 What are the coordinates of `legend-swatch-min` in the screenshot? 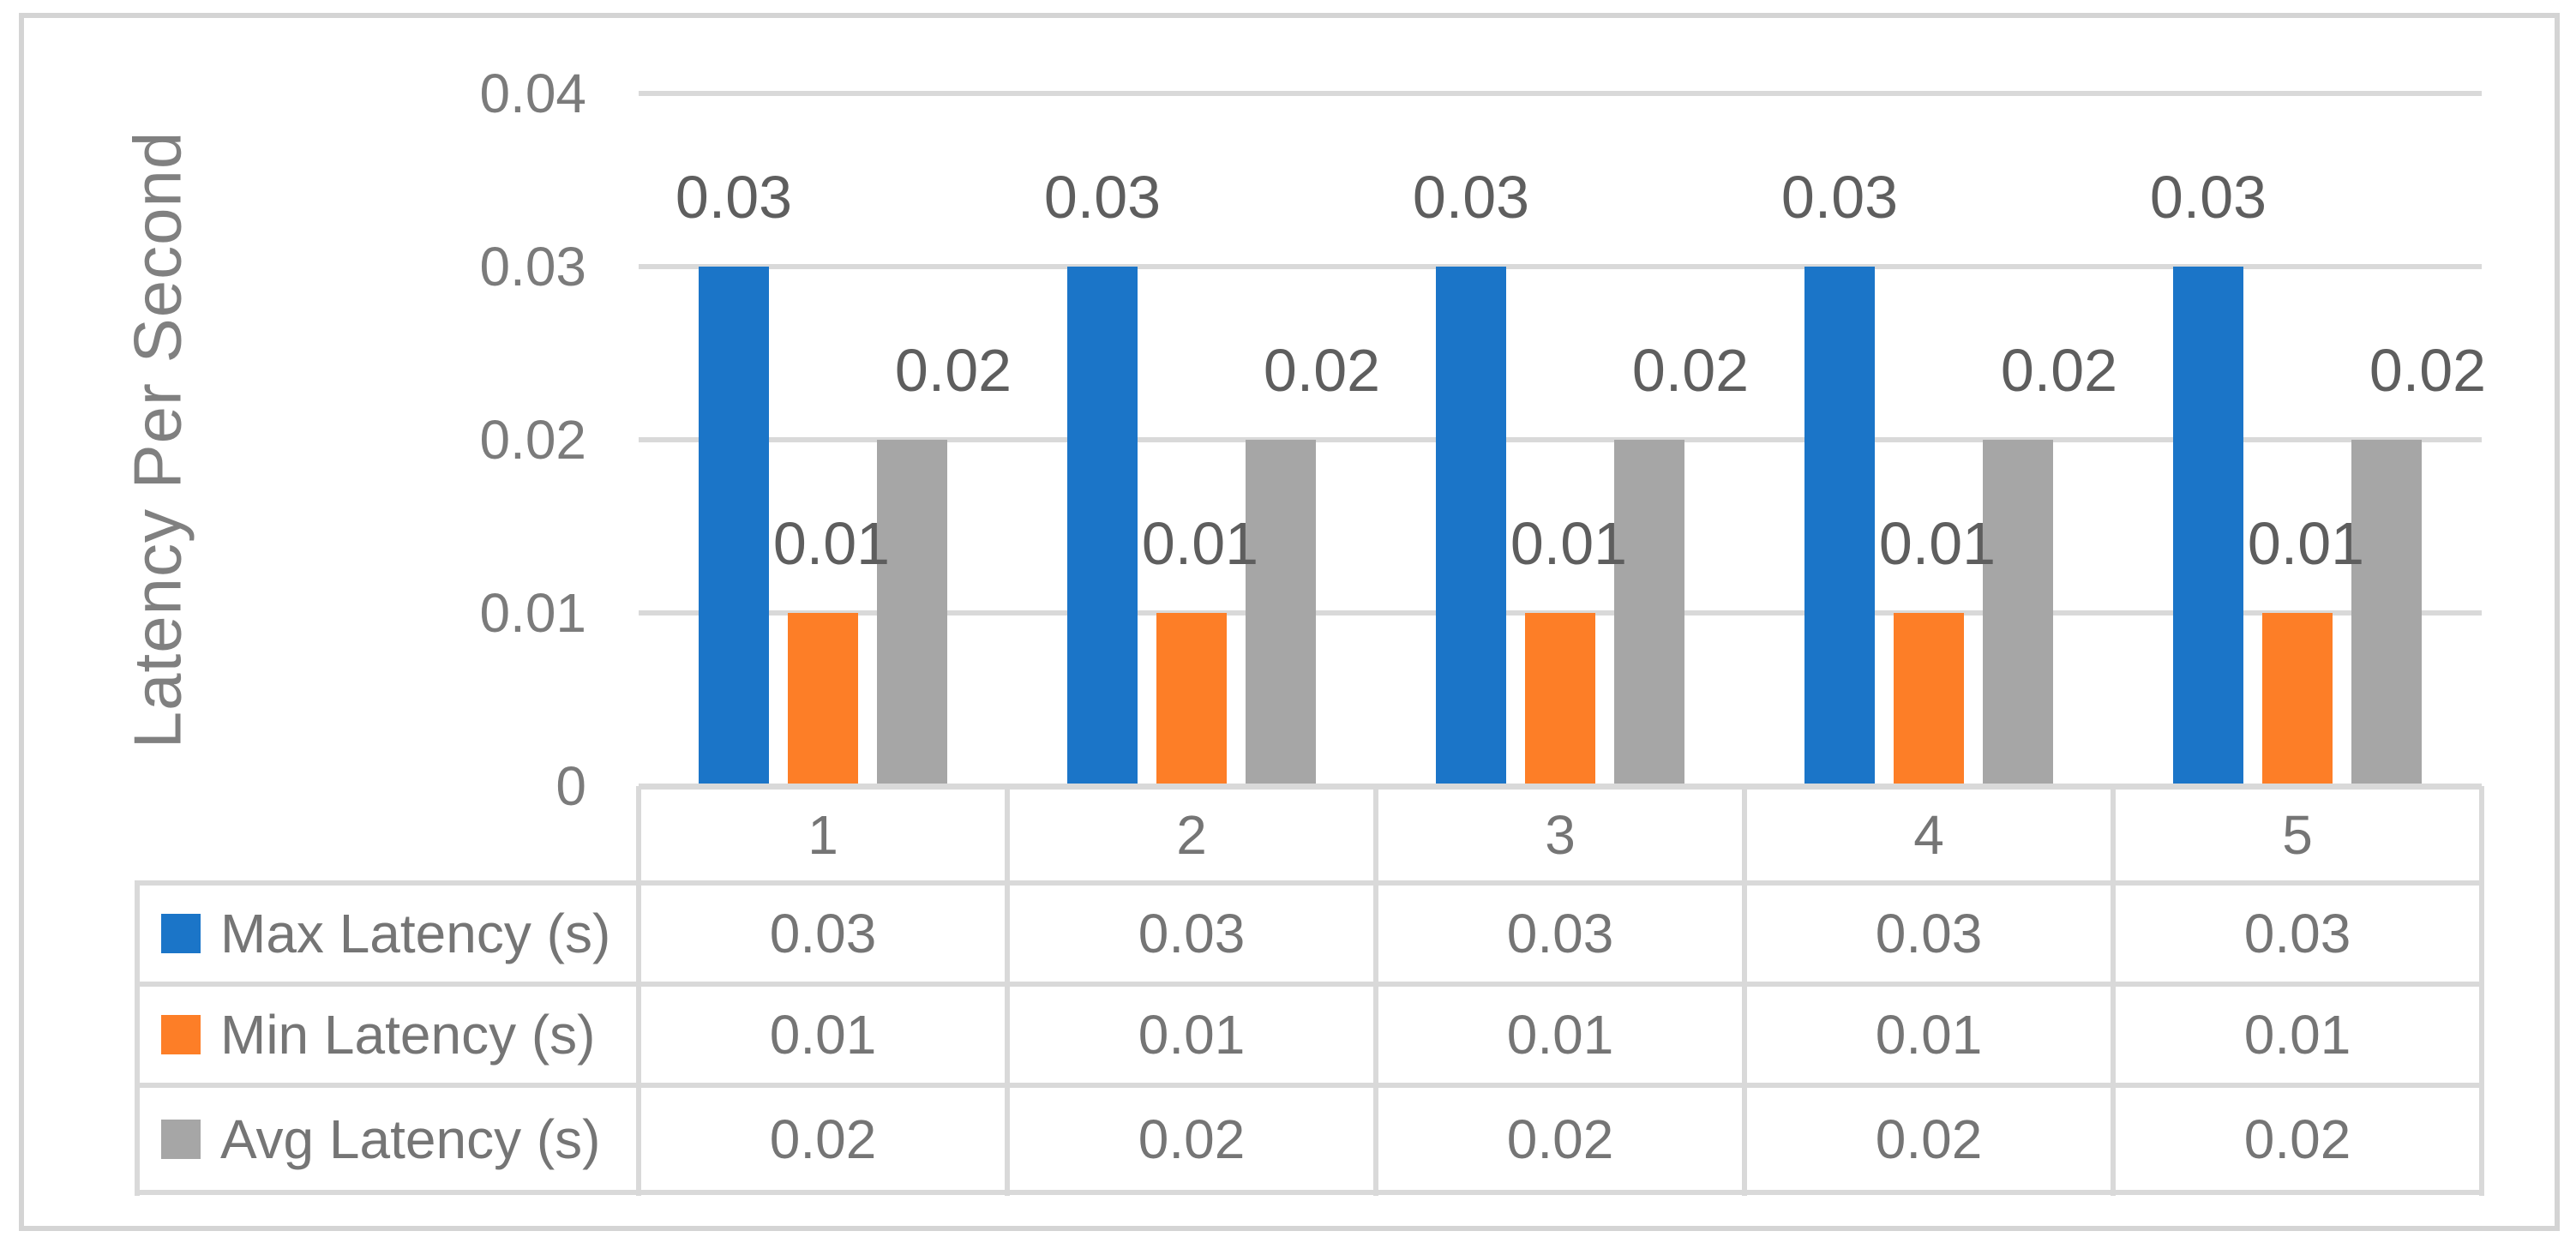 It's located at (181, 1034).